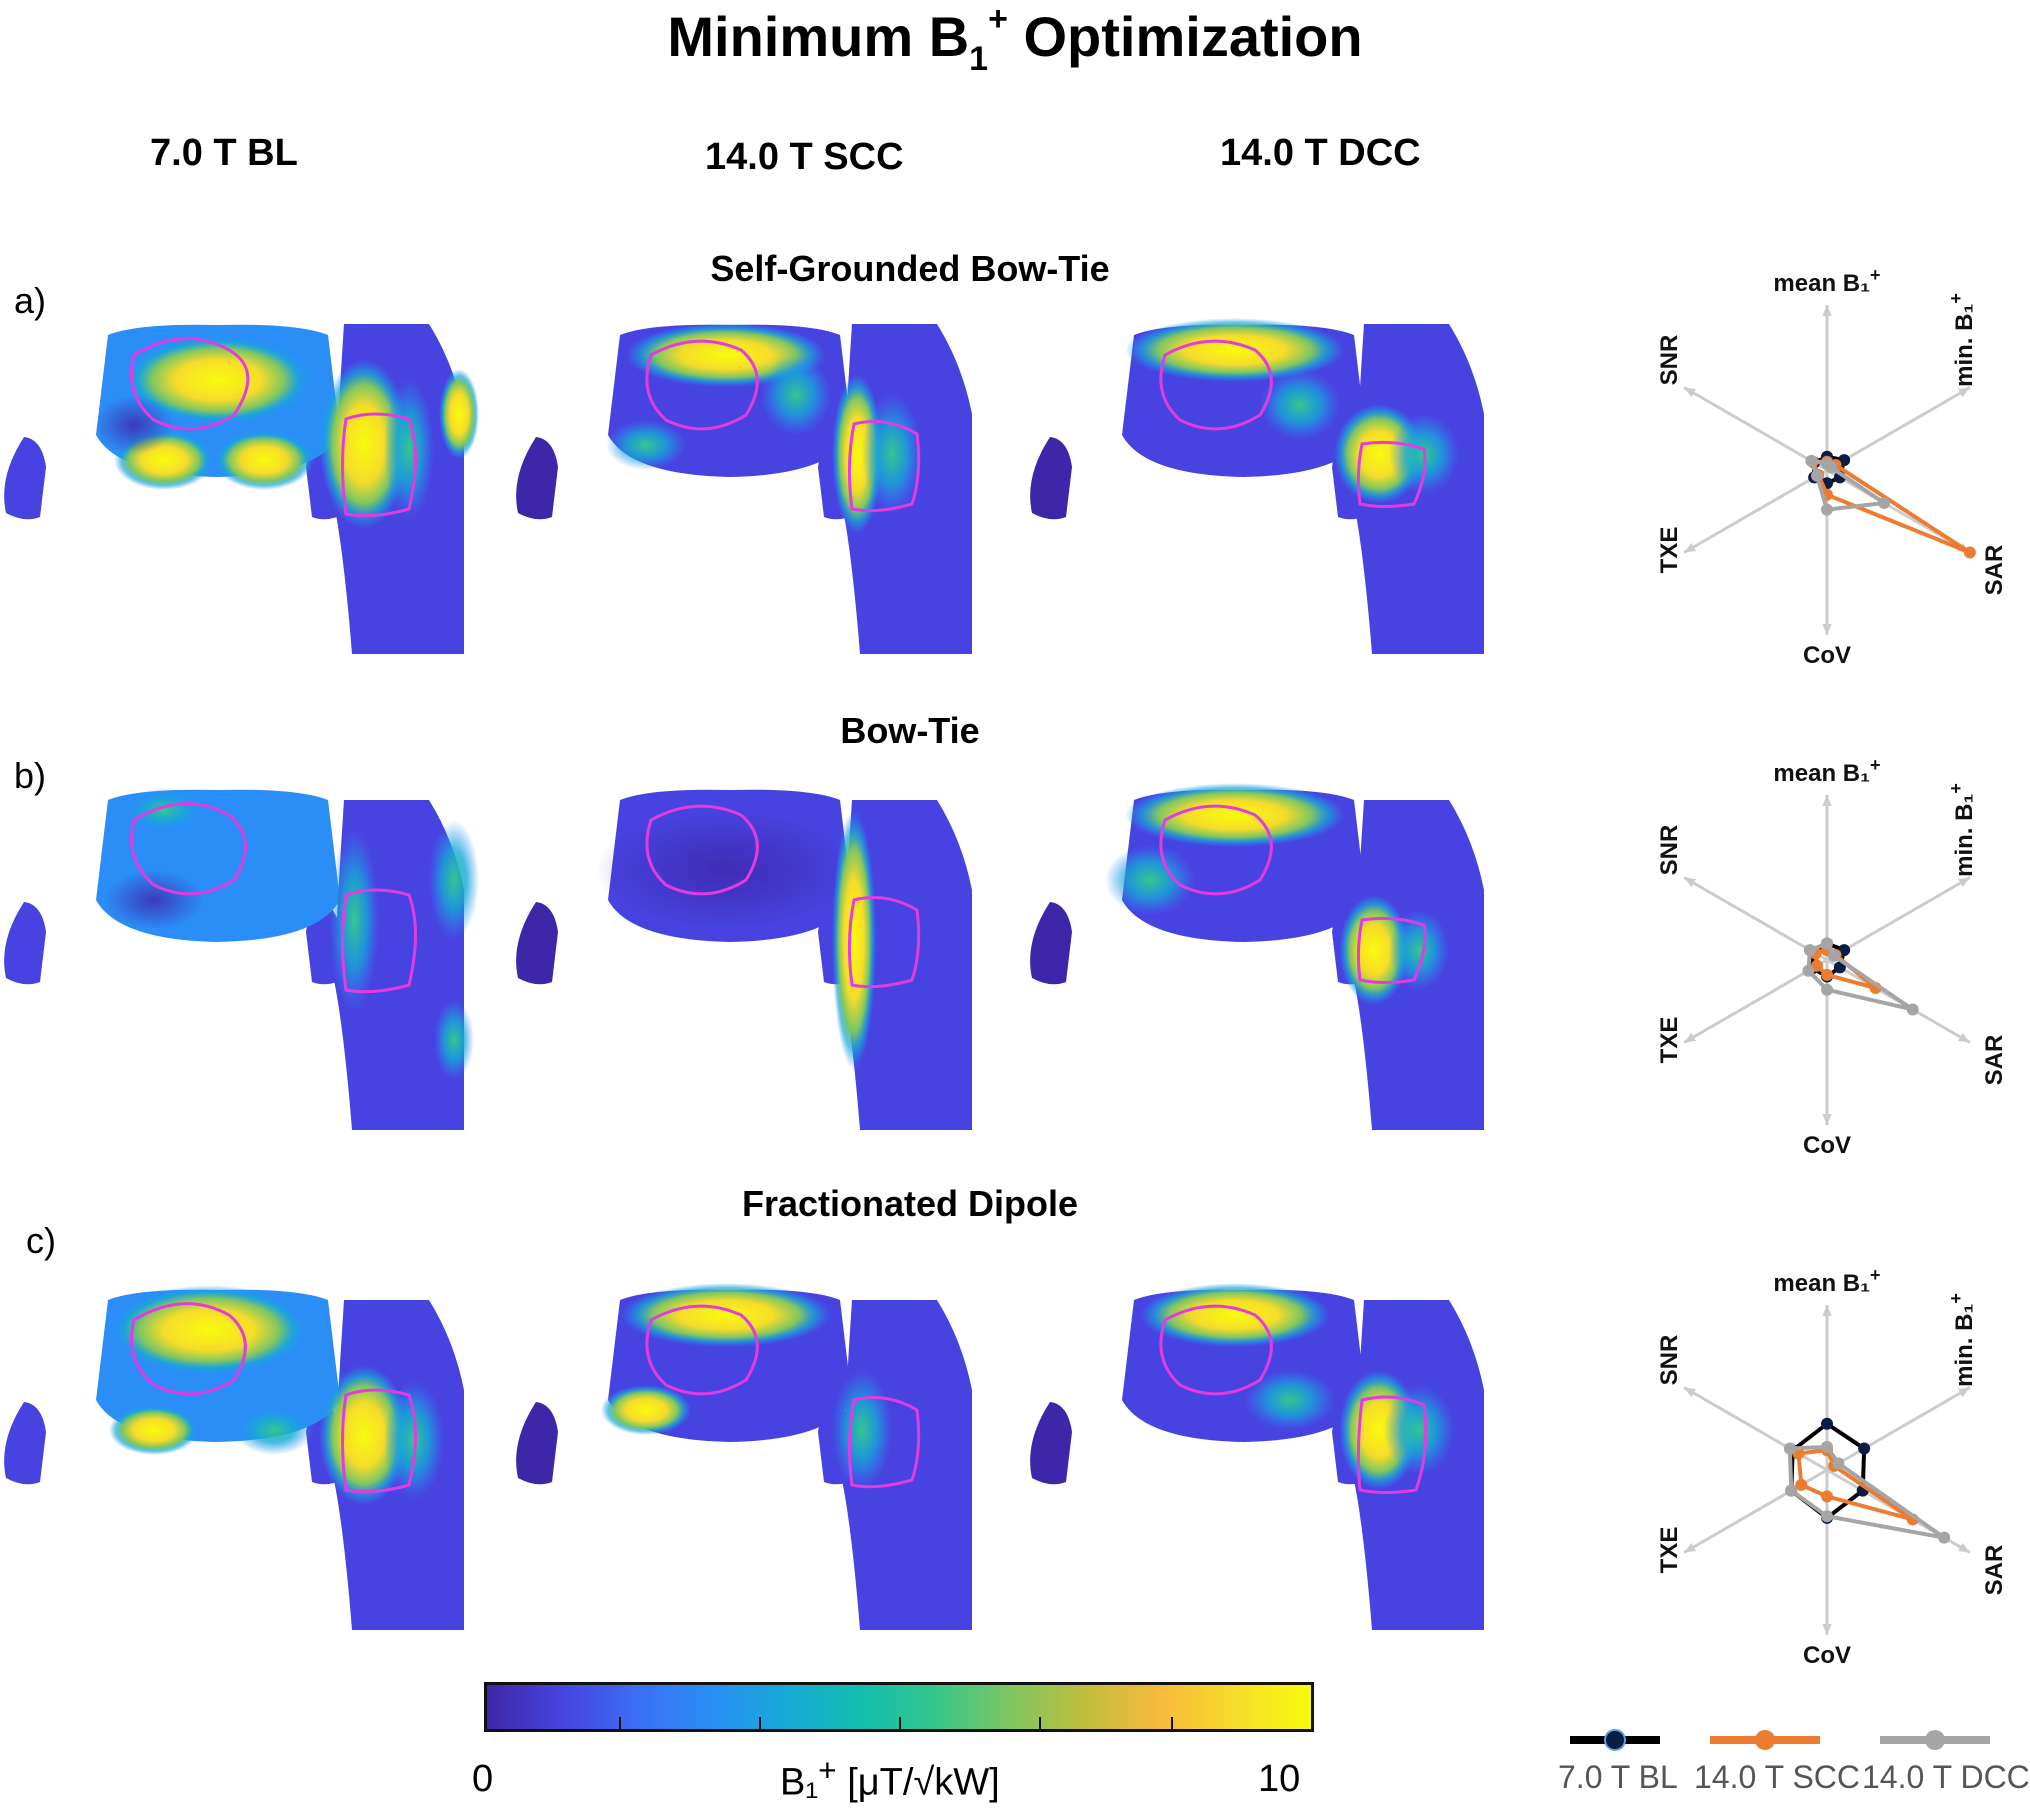 The width and height of the screenshot is (2030, 1816). I want to click on row-label-a: a), so click(30, 300).